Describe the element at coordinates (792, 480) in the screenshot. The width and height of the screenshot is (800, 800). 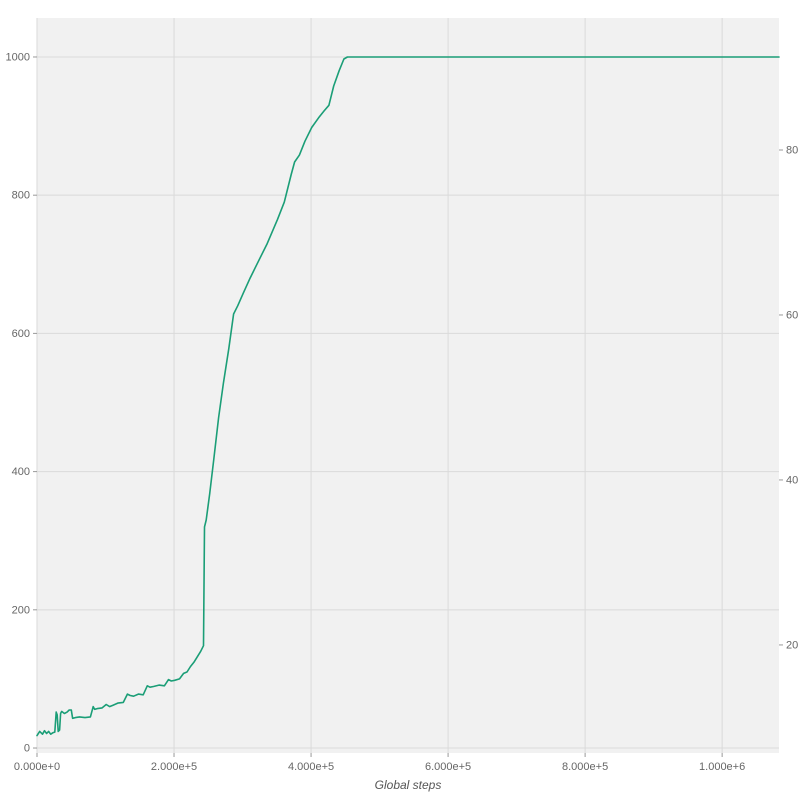
I see `y2-axis-tick-label: 40` at that location.